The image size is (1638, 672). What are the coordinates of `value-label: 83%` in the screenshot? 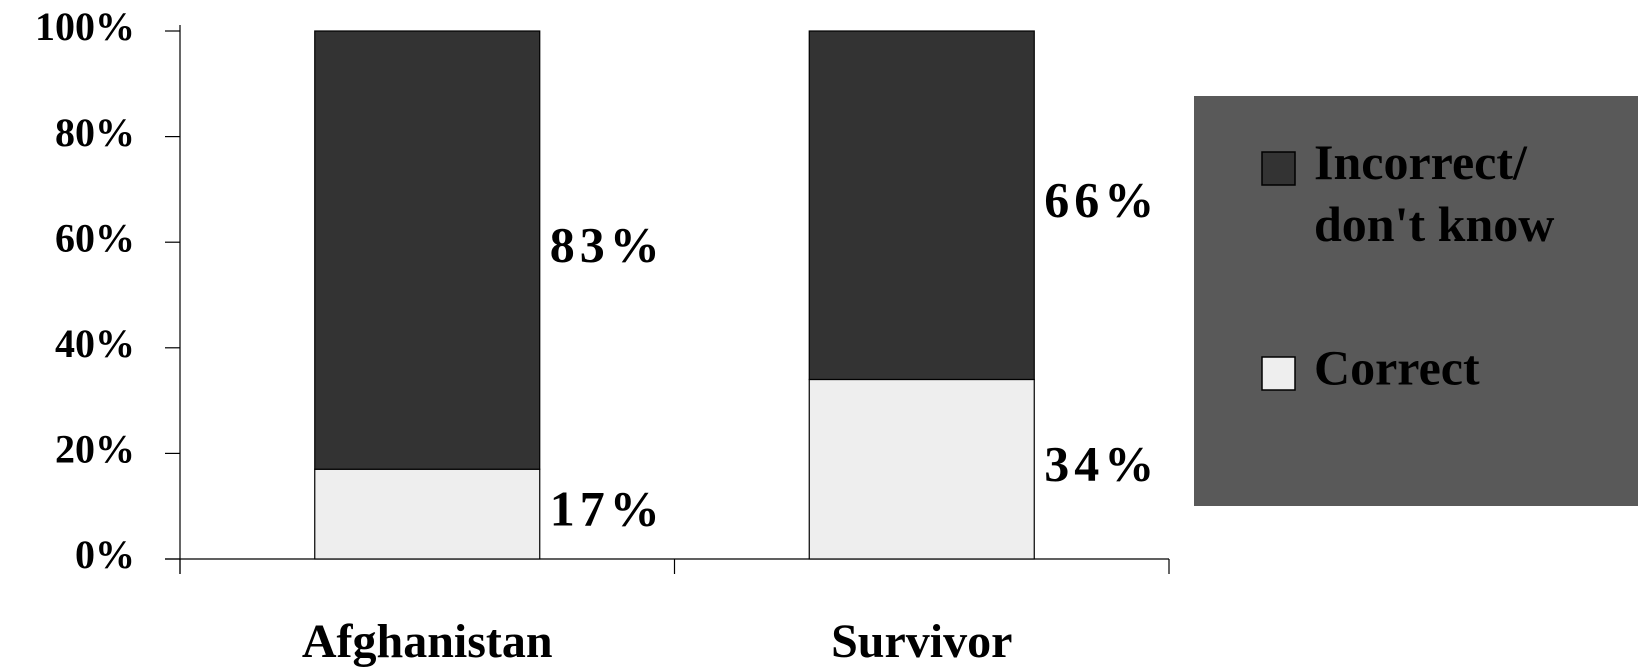 It's located at (607, 245).